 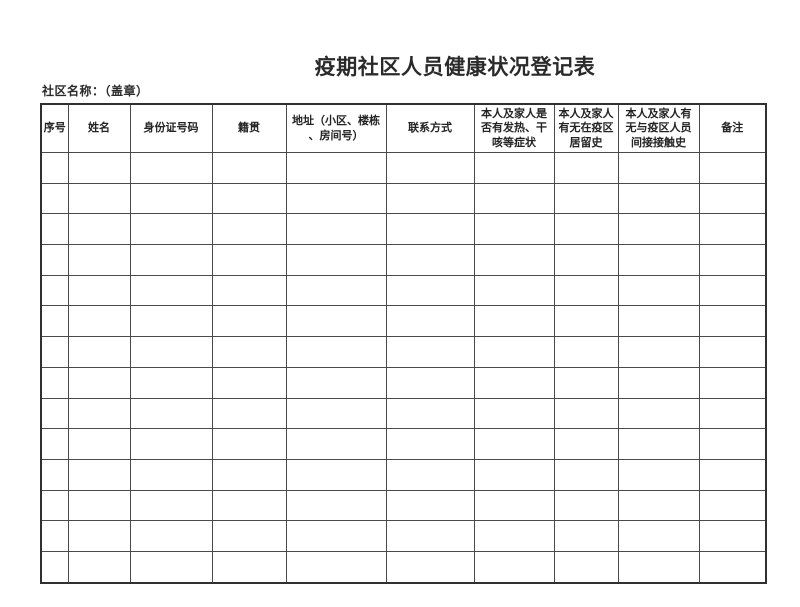 I want to click on column-header-address: 地址（小区、楼栋 、房间号）, so click(x=336, y=128).